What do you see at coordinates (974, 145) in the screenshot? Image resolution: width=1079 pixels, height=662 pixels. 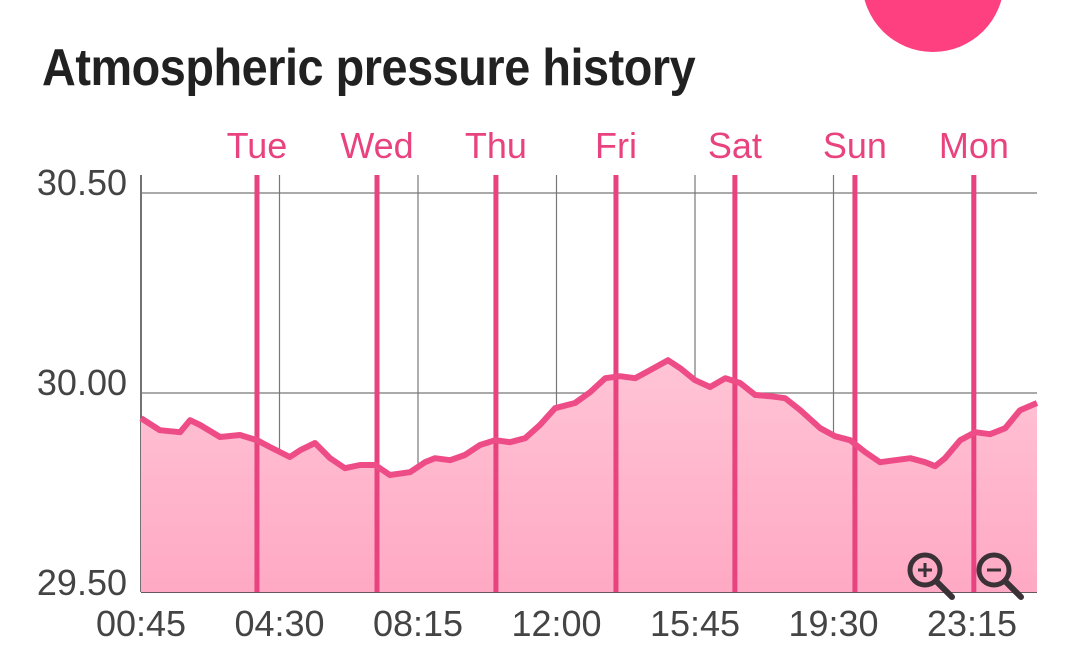 I see `day-marker-label: Mon` at bounding box center [974, 145].